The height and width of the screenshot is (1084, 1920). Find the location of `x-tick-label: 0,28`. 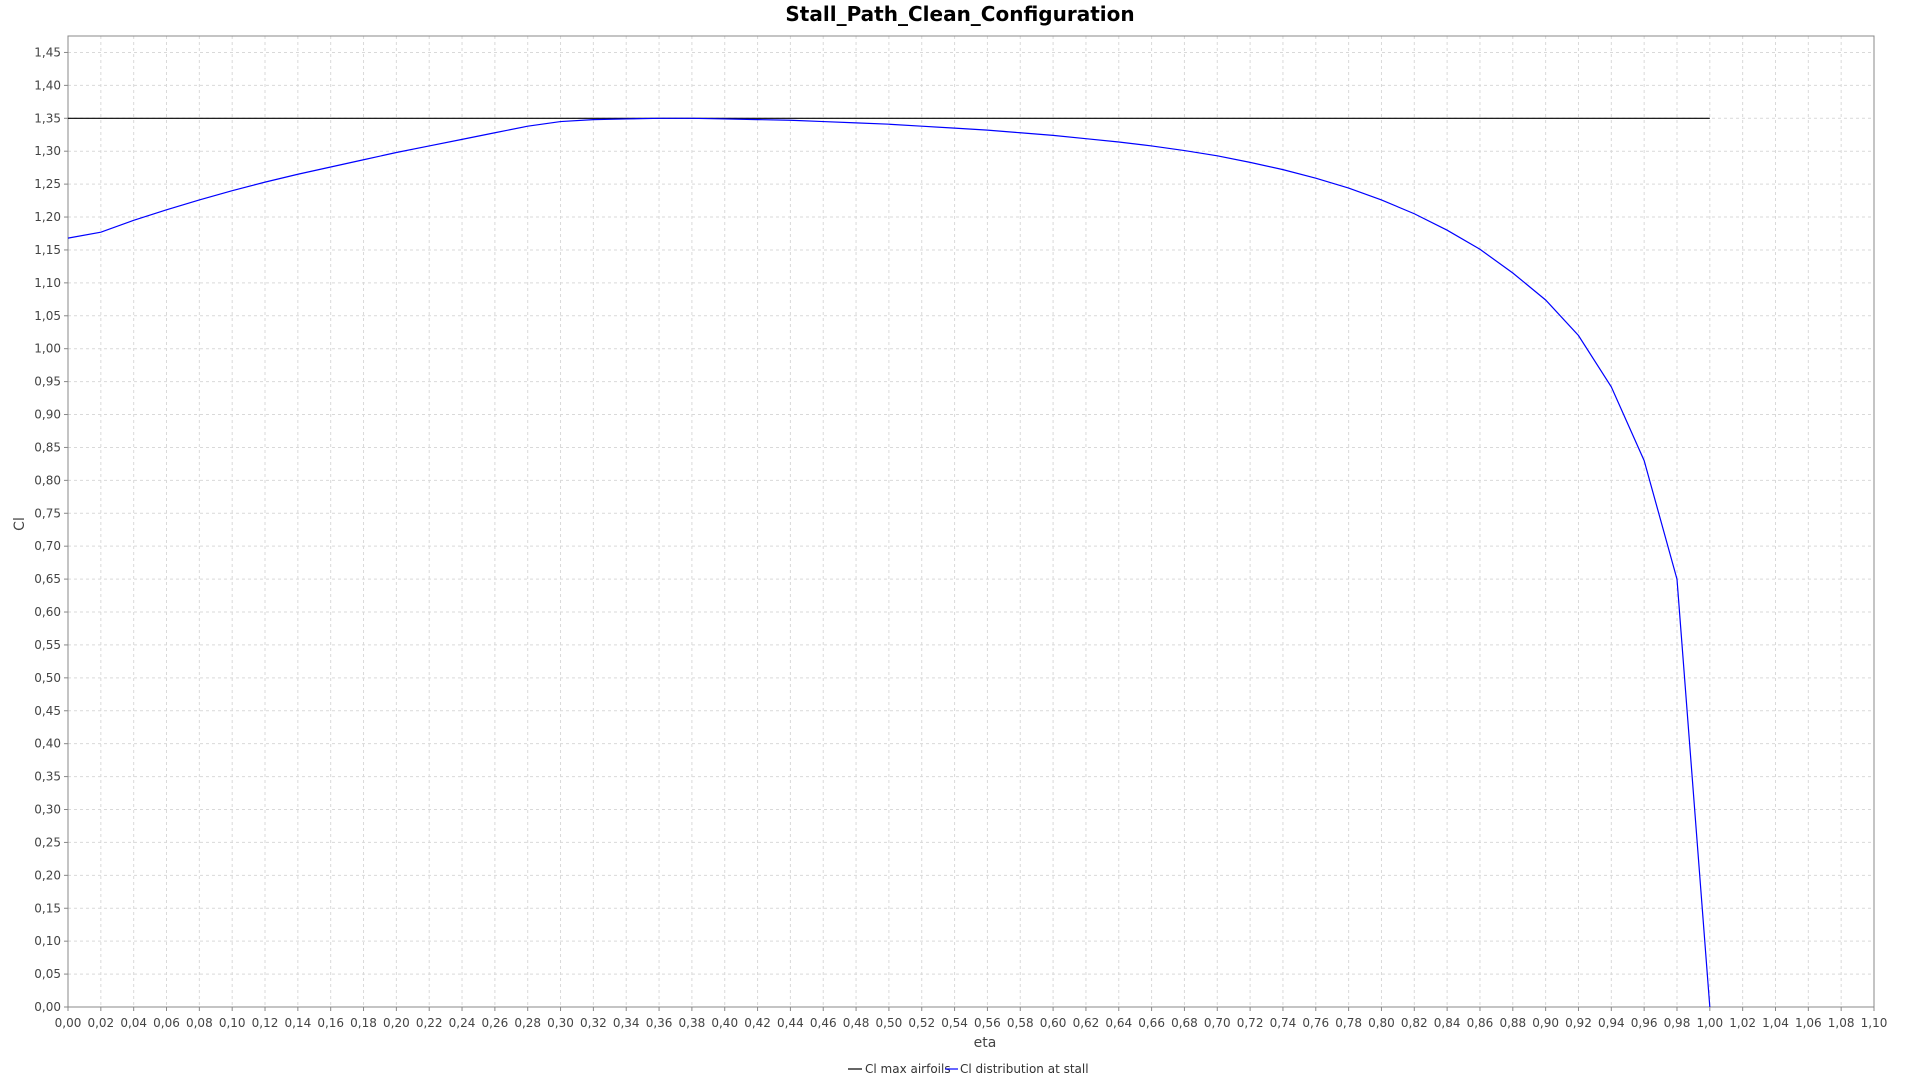

x-tick-label: 0,28 is located at coordinates (527, 1023).